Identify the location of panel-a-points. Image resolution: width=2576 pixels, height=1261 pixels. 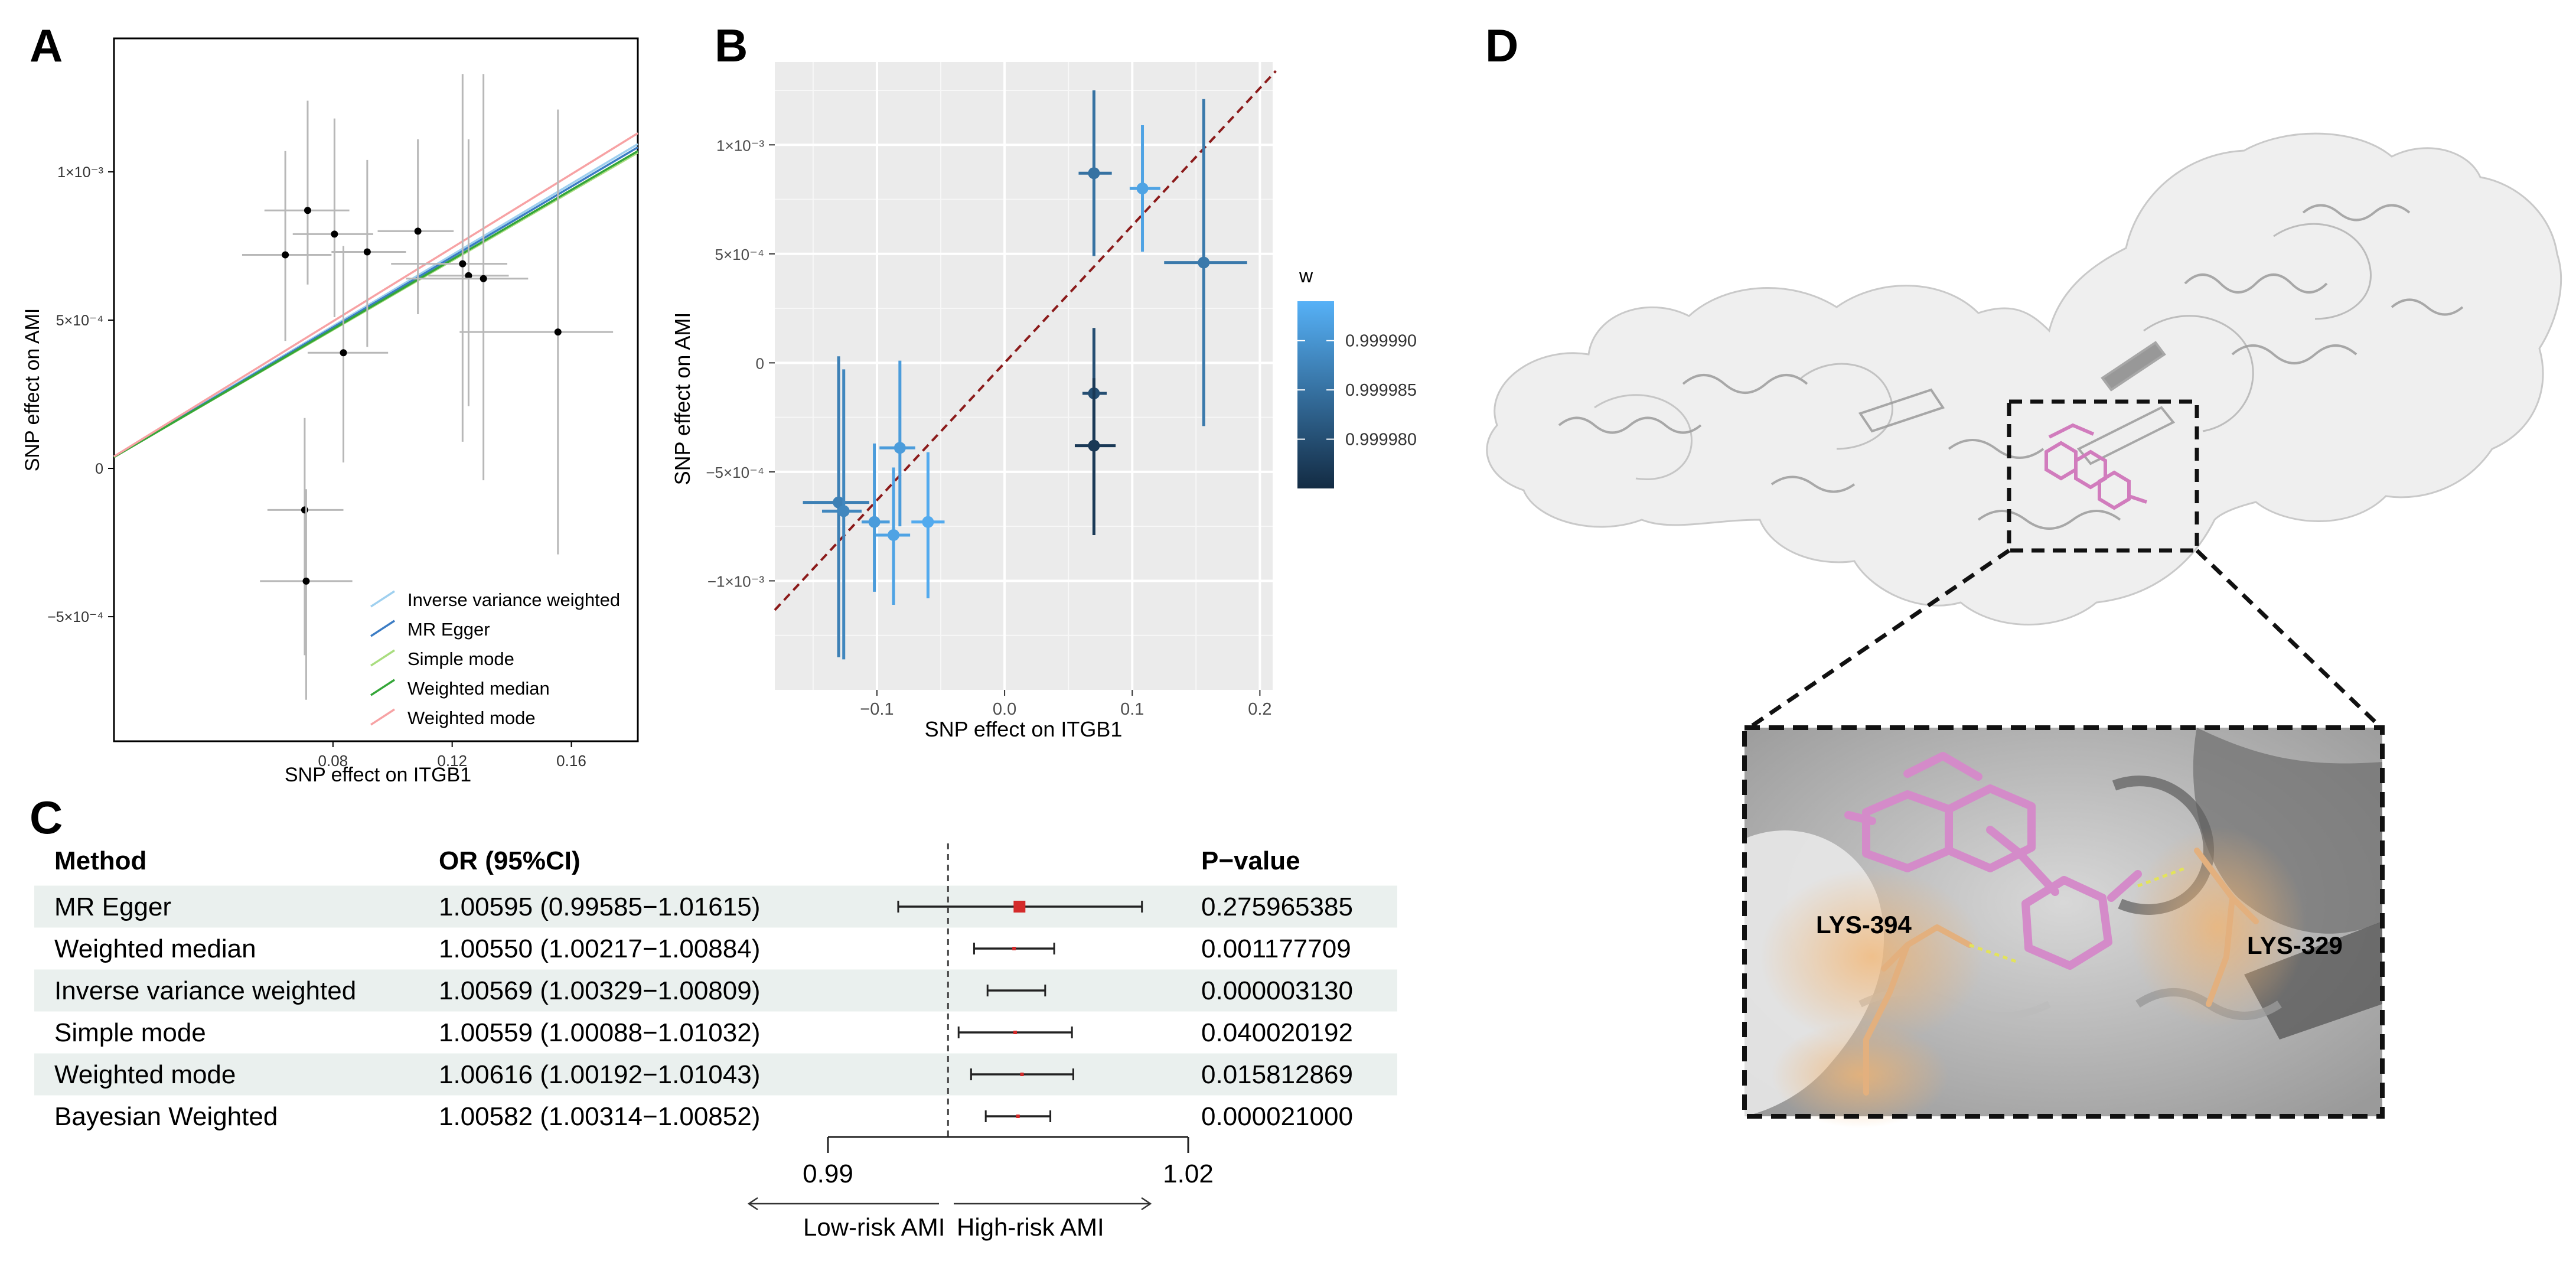
(428, 387).